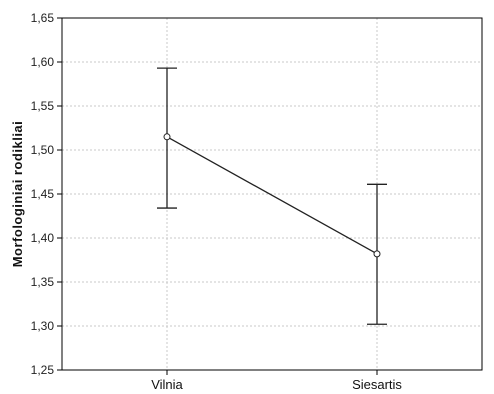 Image resolution: width=494 pixels, height=394 pixels. I want to click on series-line, so click(272, 195).